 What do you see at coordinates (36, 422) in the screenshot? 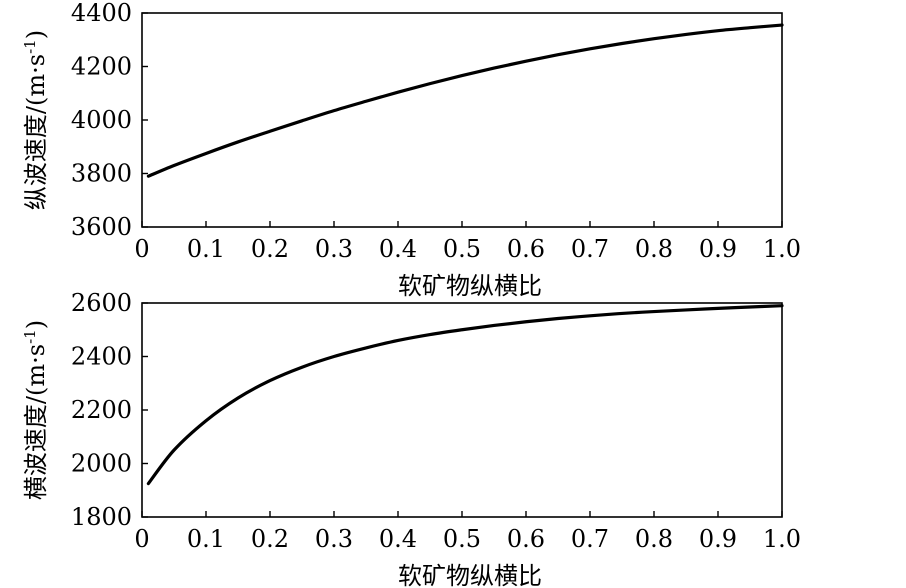
I see `y-axis-title-main: 横波速度/(m·s` at bounding box center [36, 422].